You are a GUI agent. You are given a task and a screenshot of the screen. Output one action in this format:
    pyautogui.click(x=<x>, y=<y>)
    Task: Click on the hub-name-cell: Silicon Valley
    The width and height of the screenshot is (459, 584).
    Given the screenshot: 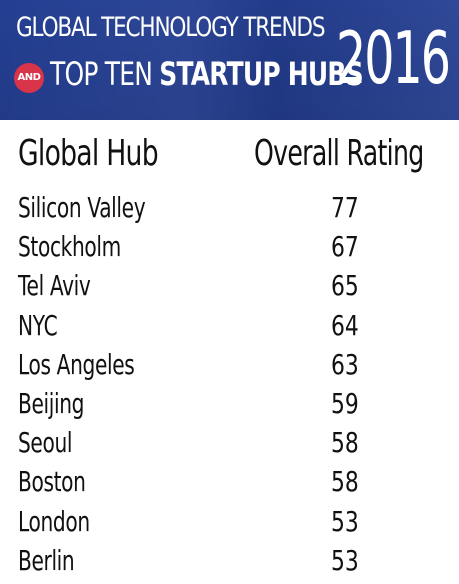 What is the action you would take?
    pyautogui.click(x=82, y=207)
    